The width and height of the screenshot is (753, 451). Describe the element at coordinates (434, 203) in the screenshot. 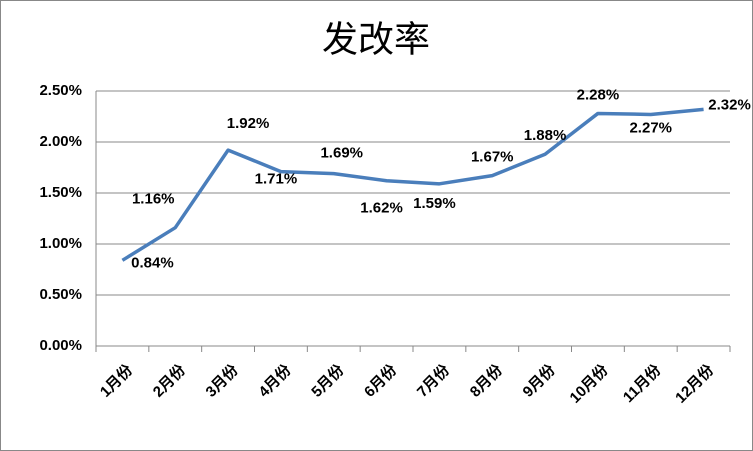

I see `data-label: 1.59%` at that location.